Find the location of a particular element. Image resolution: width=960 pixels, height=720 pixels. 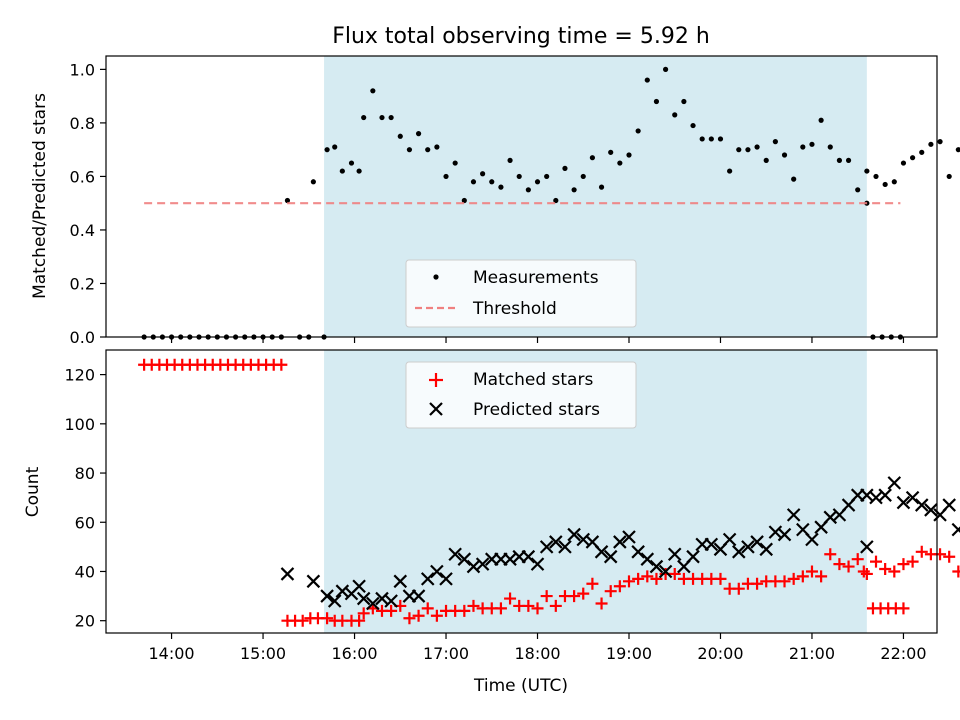

bottom-ytick-label: 120 is located at coordinates (79, 375).